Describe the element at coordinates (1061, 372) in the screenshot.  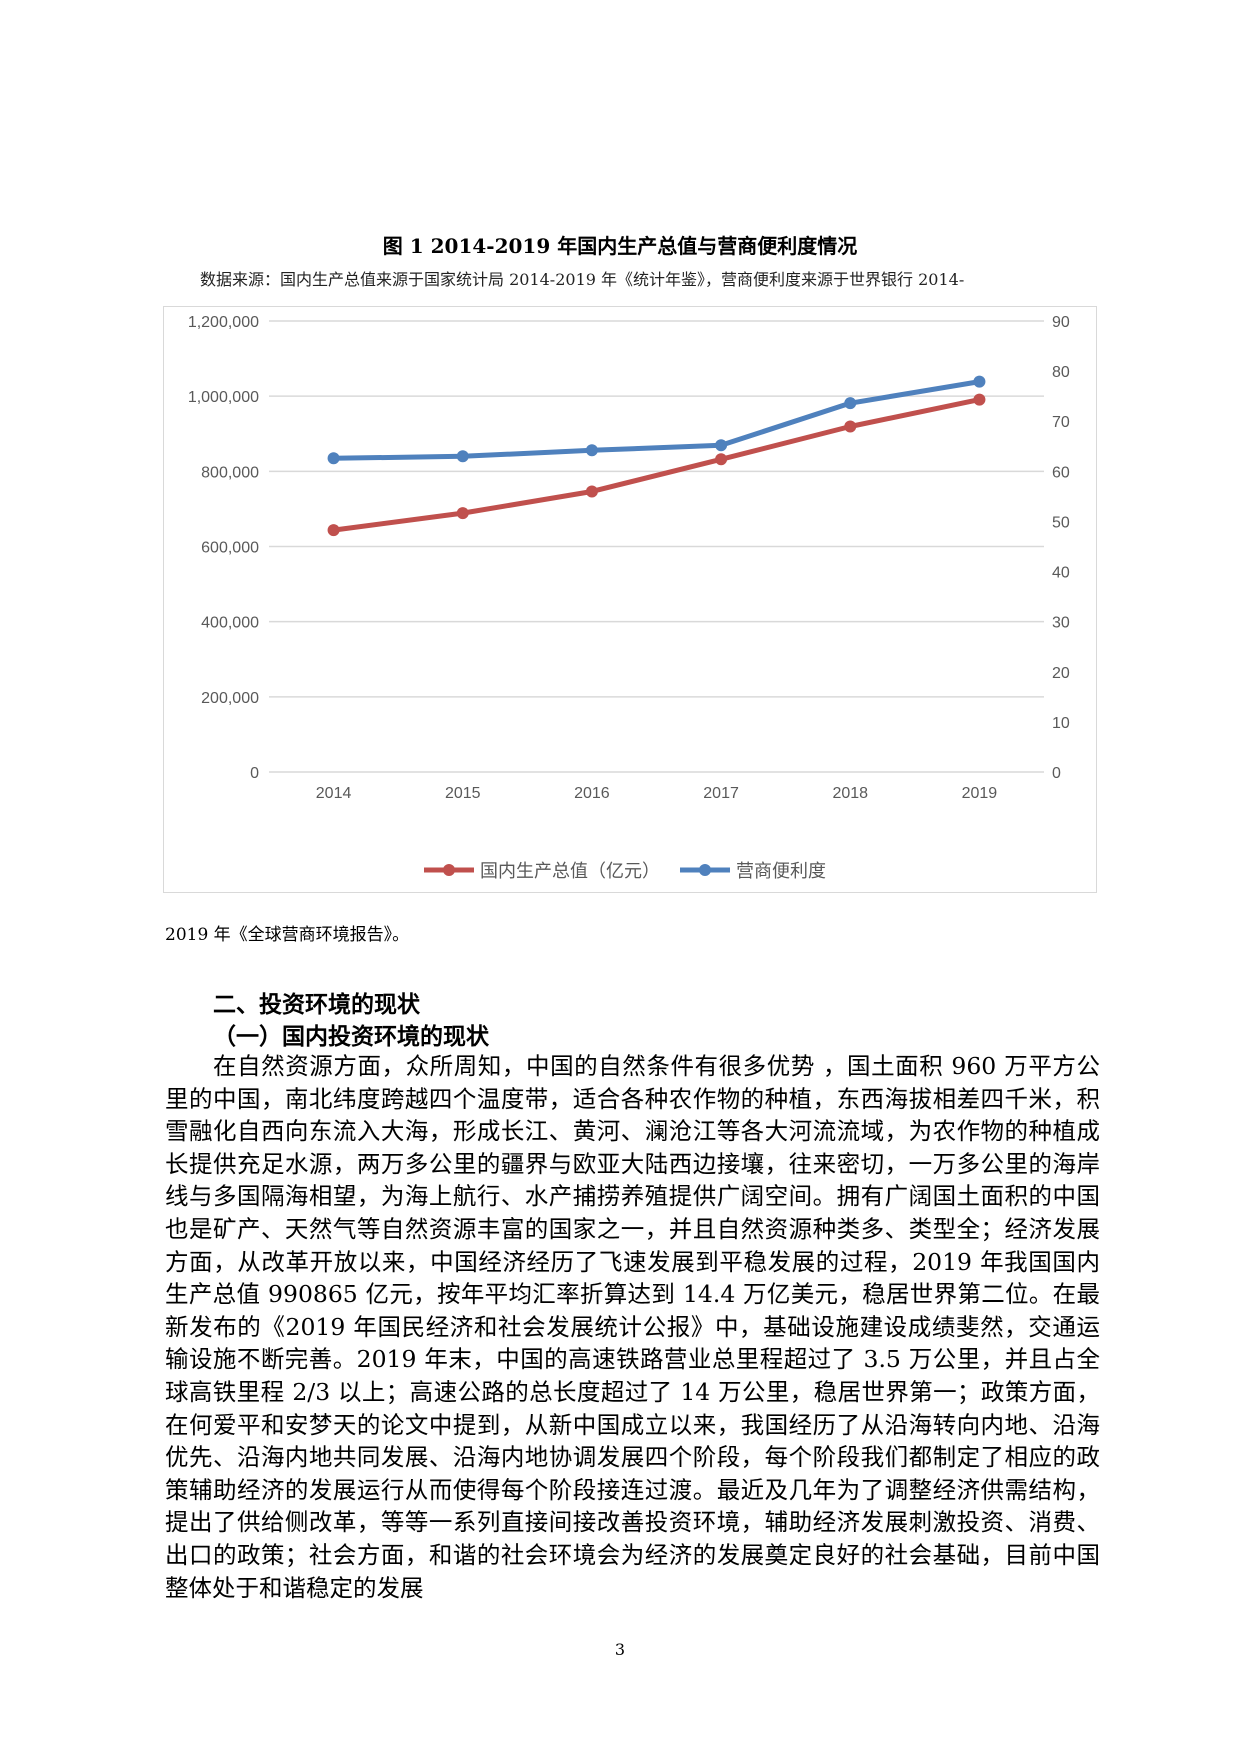
I see `right-axis-tick-label: 80` at that location.